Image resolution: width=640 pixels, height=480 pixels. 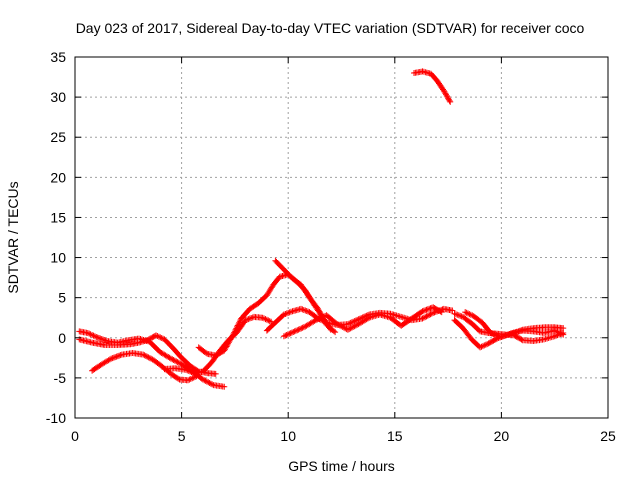 What do you see at coordinates (60, 378) in the screenshot?
I see `y-tick-label: -5` at bounding box center [60, 378].